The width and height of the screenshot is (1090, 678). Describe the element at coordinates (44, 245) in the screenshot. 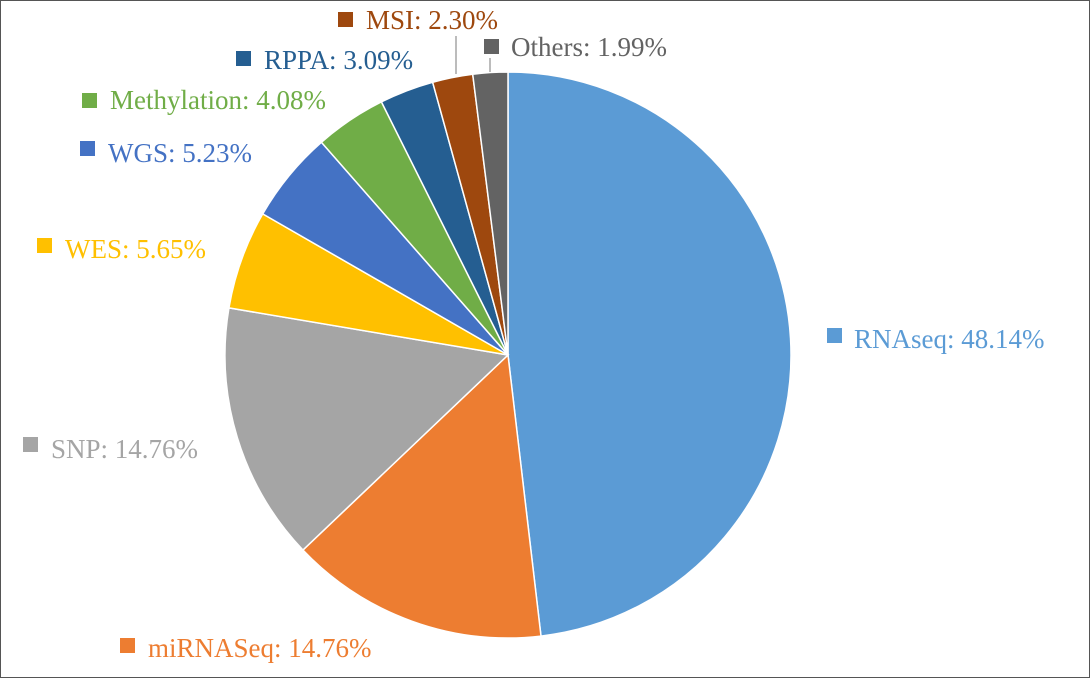

I see `label-marker-wes` at that location.